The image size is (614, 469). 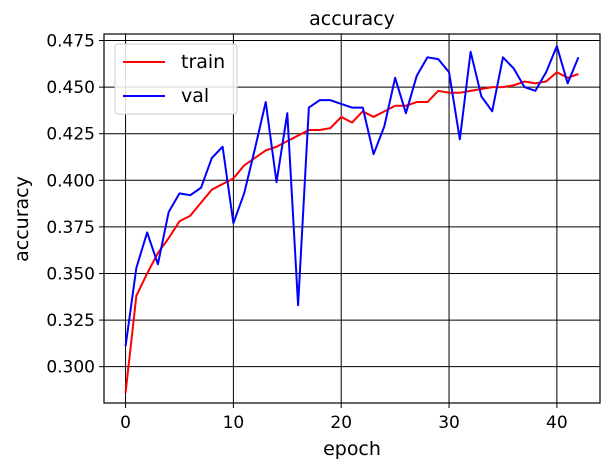 I want to click on y-tick-label: 0.450, so click(x=70, y=88).